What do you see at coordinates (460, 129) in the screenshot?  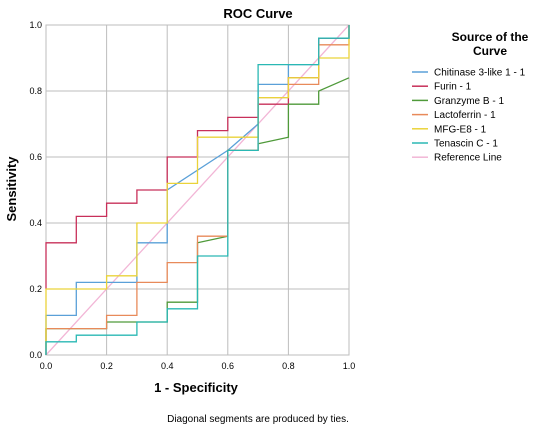 I see `legend-label: MFG-E8 - 1` at bounding box center [460, 129].